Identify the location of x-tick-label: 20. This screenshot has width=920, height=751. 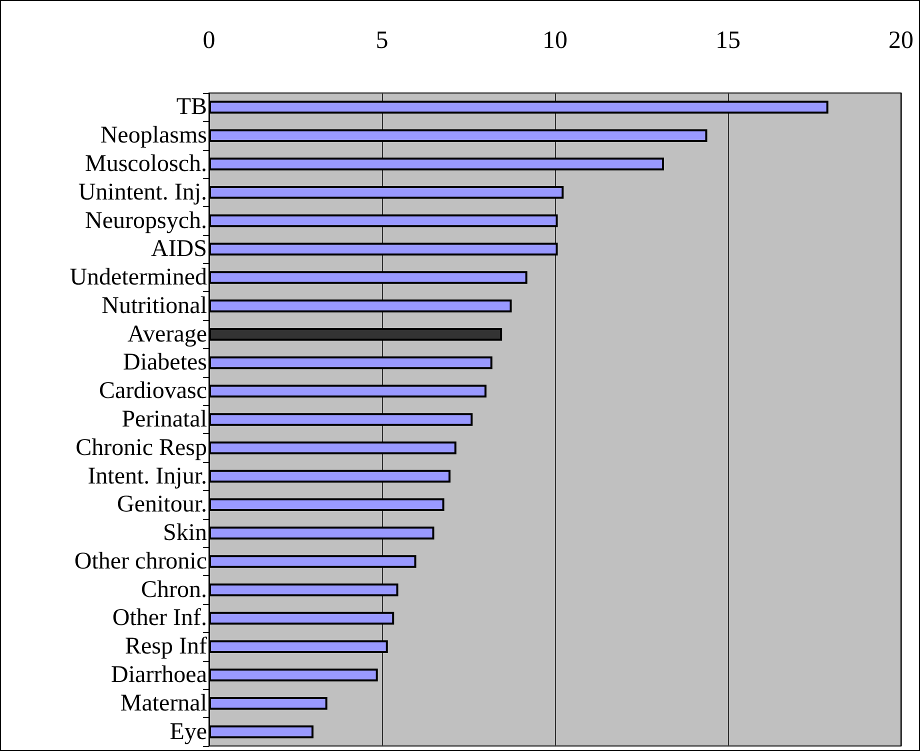
(901, 40).